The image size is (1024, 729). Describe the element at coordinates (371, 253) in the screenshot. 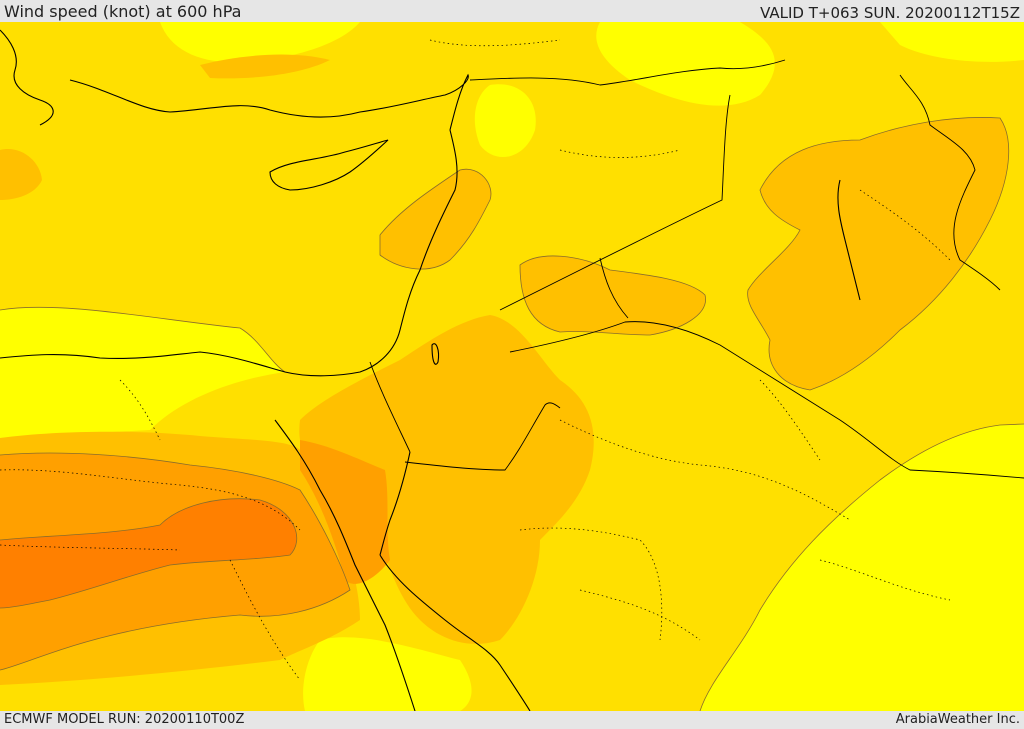

I see `coast-levant` at that location.